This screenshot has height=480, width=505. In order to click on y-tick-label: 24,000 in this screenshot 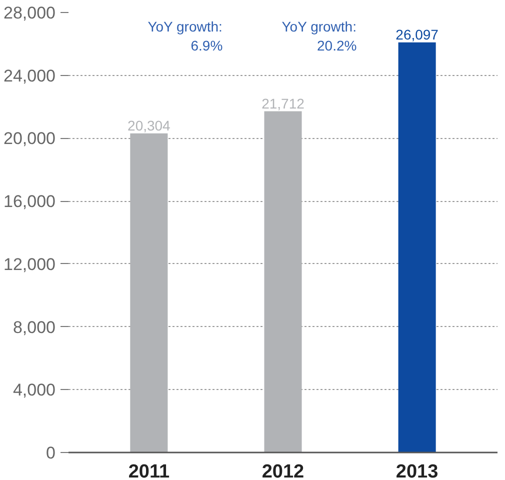, I will do `click(30, 76)`.